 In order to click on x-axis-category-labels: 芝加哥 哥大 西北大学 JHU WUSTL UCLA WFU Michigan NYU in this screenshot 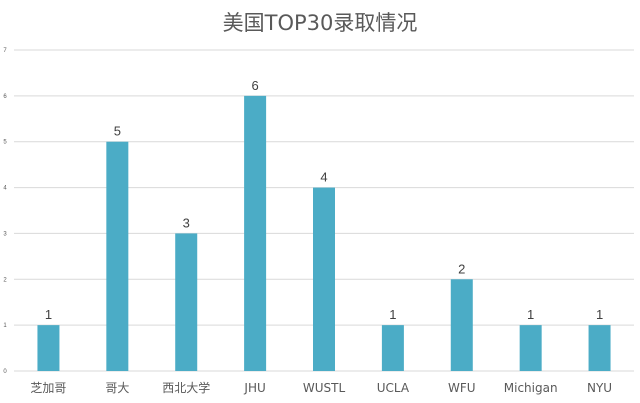, I will do `click(321, 387)`.